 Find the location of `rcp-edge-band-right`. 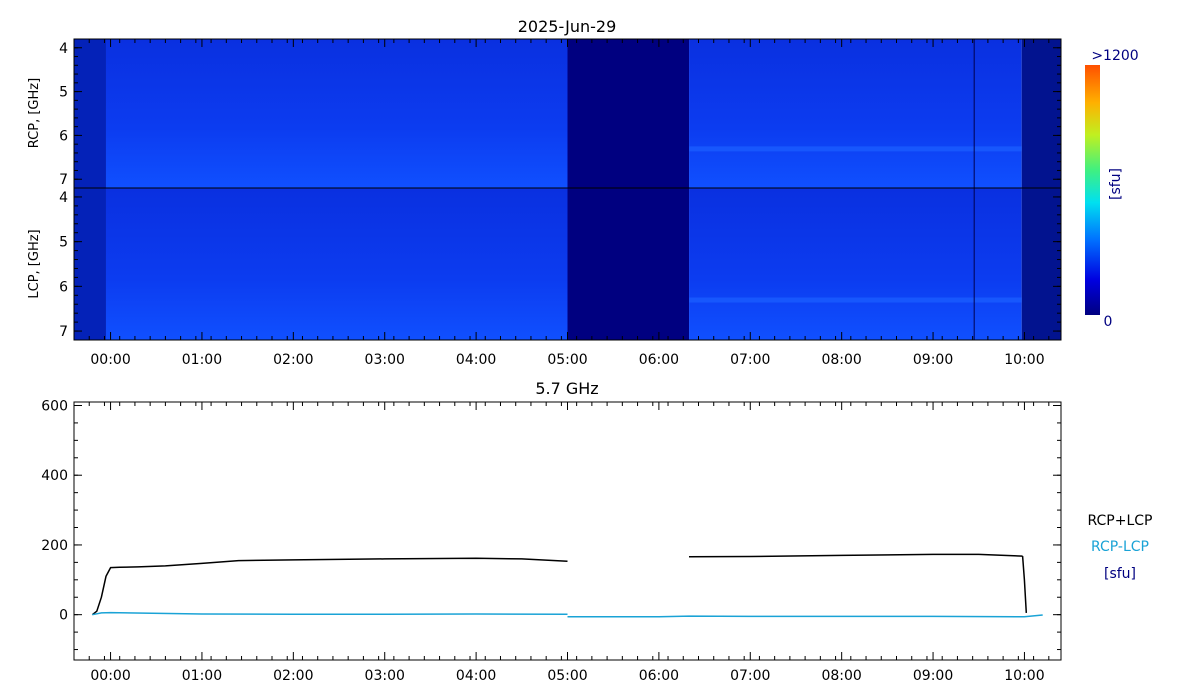

rcp-edge-band-right is located at coordinates (1041, 113).